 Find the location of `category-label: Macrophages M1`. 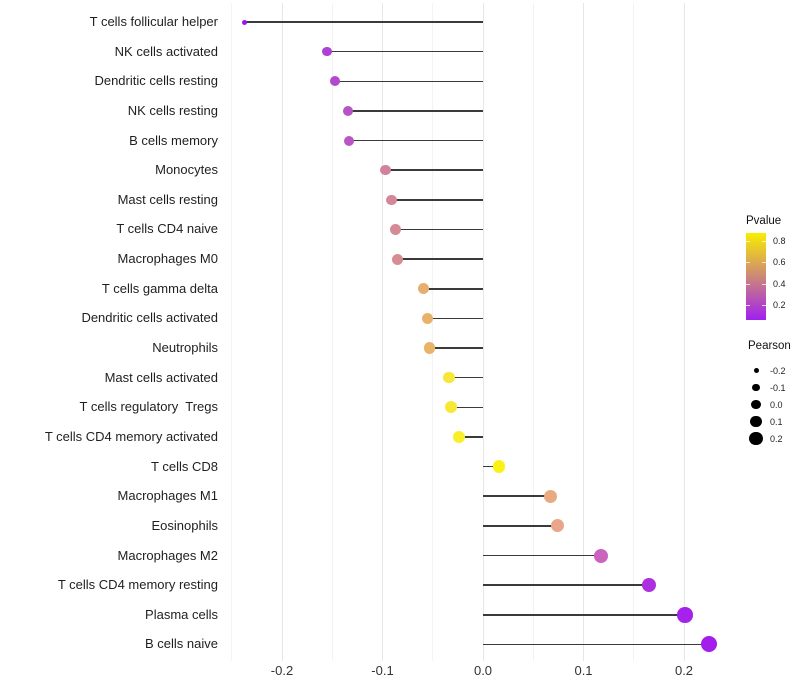

category-label: Macrophages M1 is located at coordinates (167, 496).